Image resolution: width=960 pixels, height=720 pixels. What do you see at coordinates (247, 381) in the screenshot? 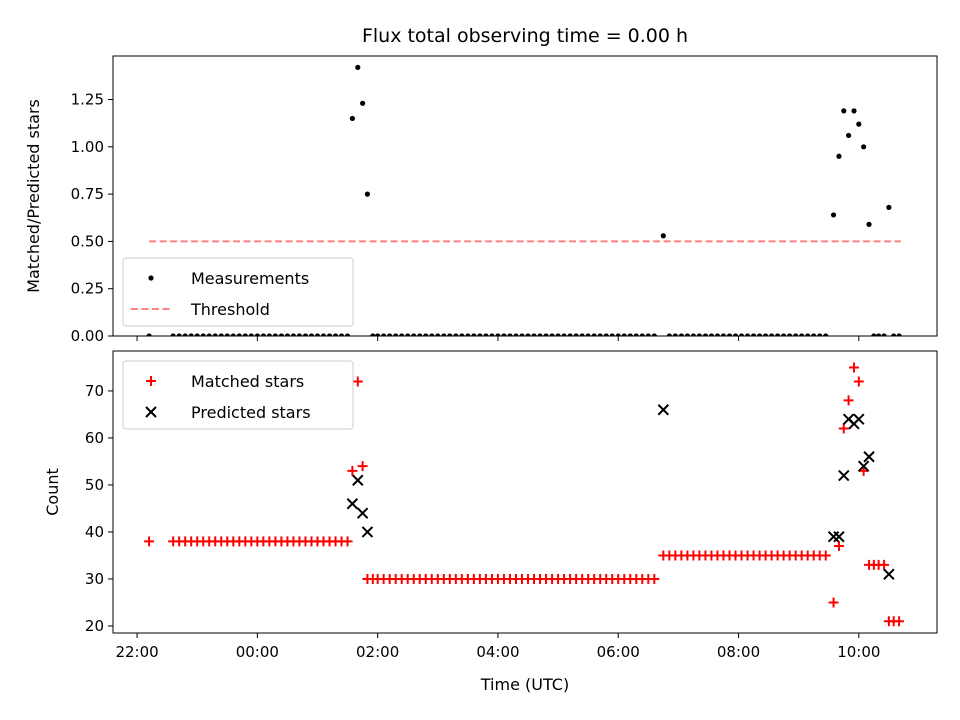
I see `legend-label: Matched stars` at bounding box center [247, 381].